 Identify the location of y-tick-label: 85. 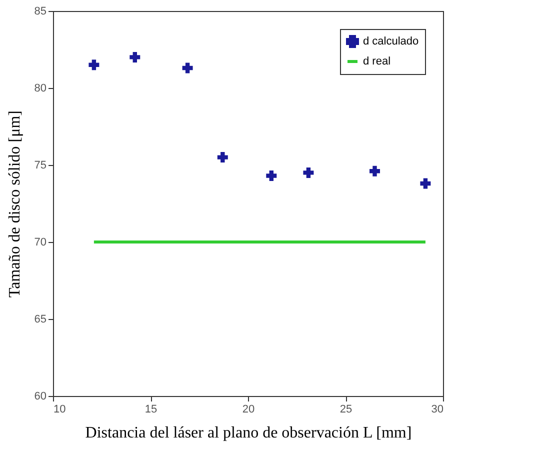
(40, 12).